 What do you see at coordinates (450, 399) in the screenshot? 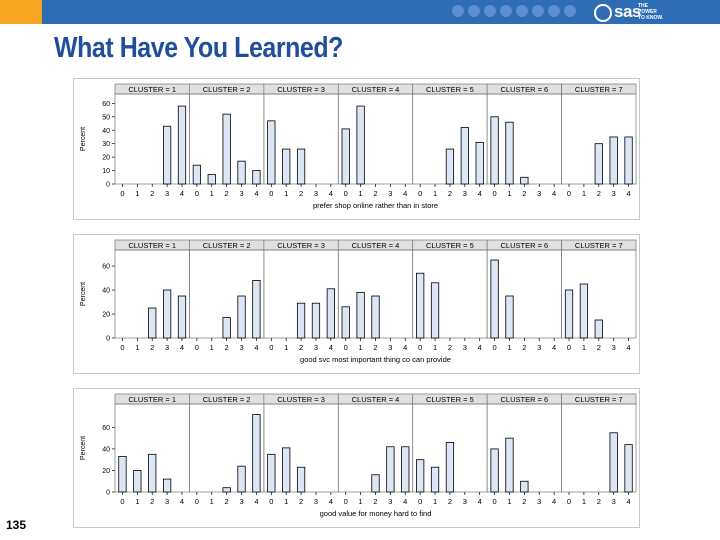
I see `panel-label: CLUSTER = 5` at bounding box center [450, 399].